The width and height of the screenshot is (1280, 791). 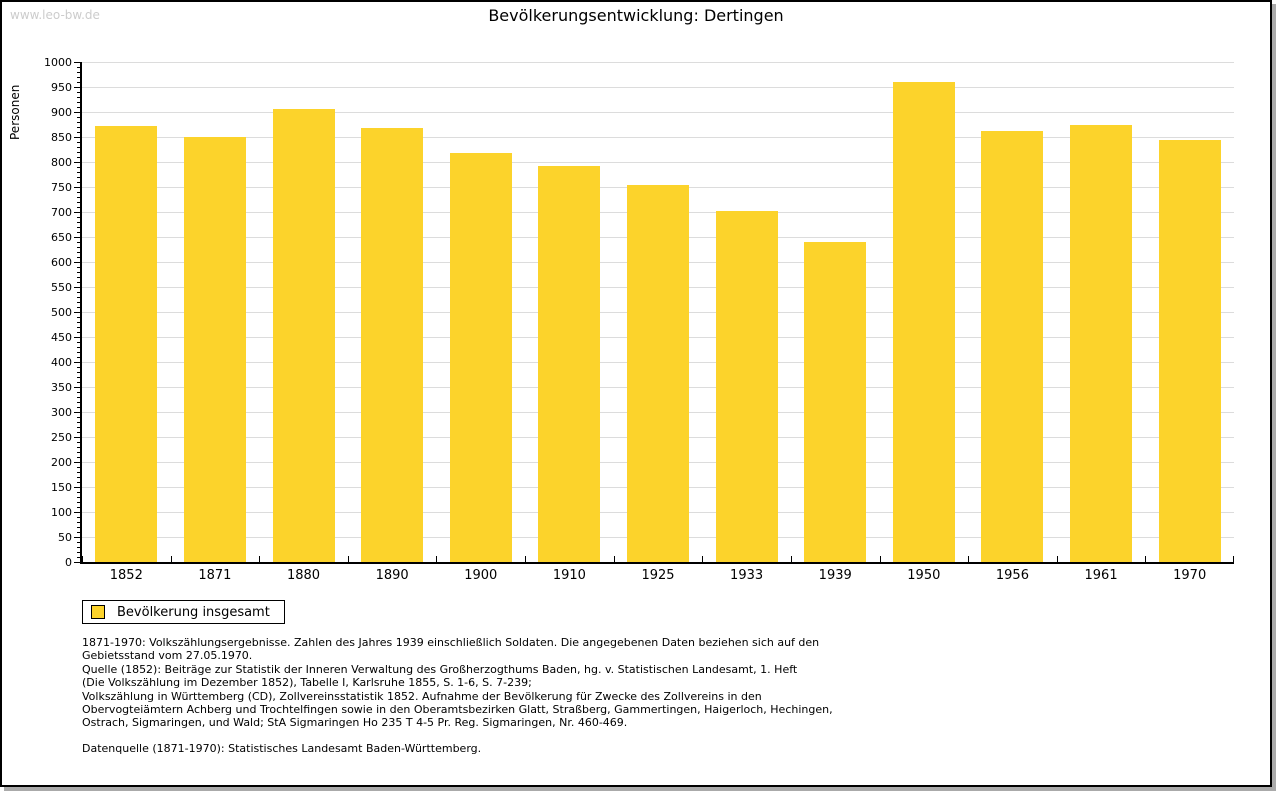 What do you see at coordinates (61, 237) in the screenshot?
I see `y-tick-label: 650` at bounding box center [61, 237].